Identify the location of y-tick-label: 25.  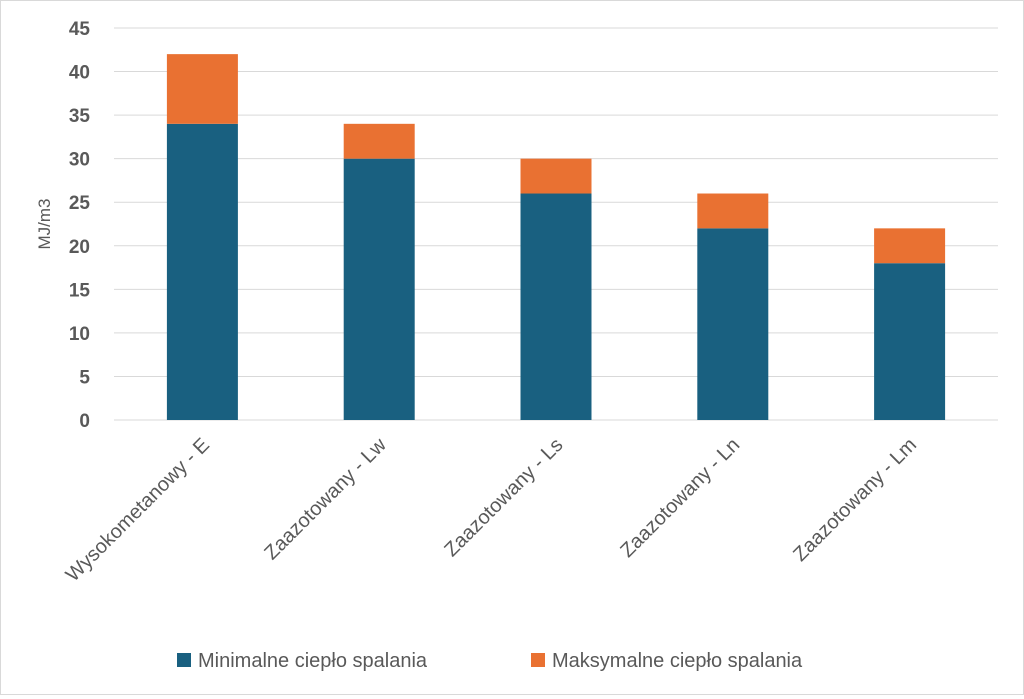
(80, 203).